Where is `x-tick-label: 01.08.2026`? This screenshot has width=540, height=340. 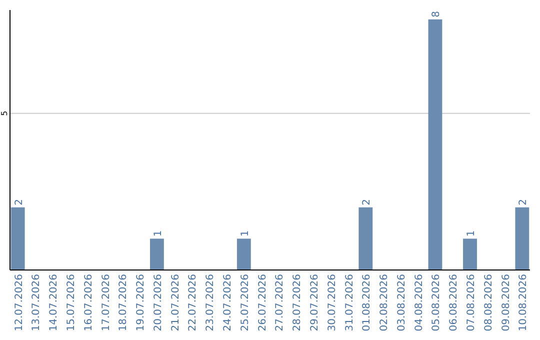 x-tick-label: 01.08.2026 is located at coordinates (367, 303).